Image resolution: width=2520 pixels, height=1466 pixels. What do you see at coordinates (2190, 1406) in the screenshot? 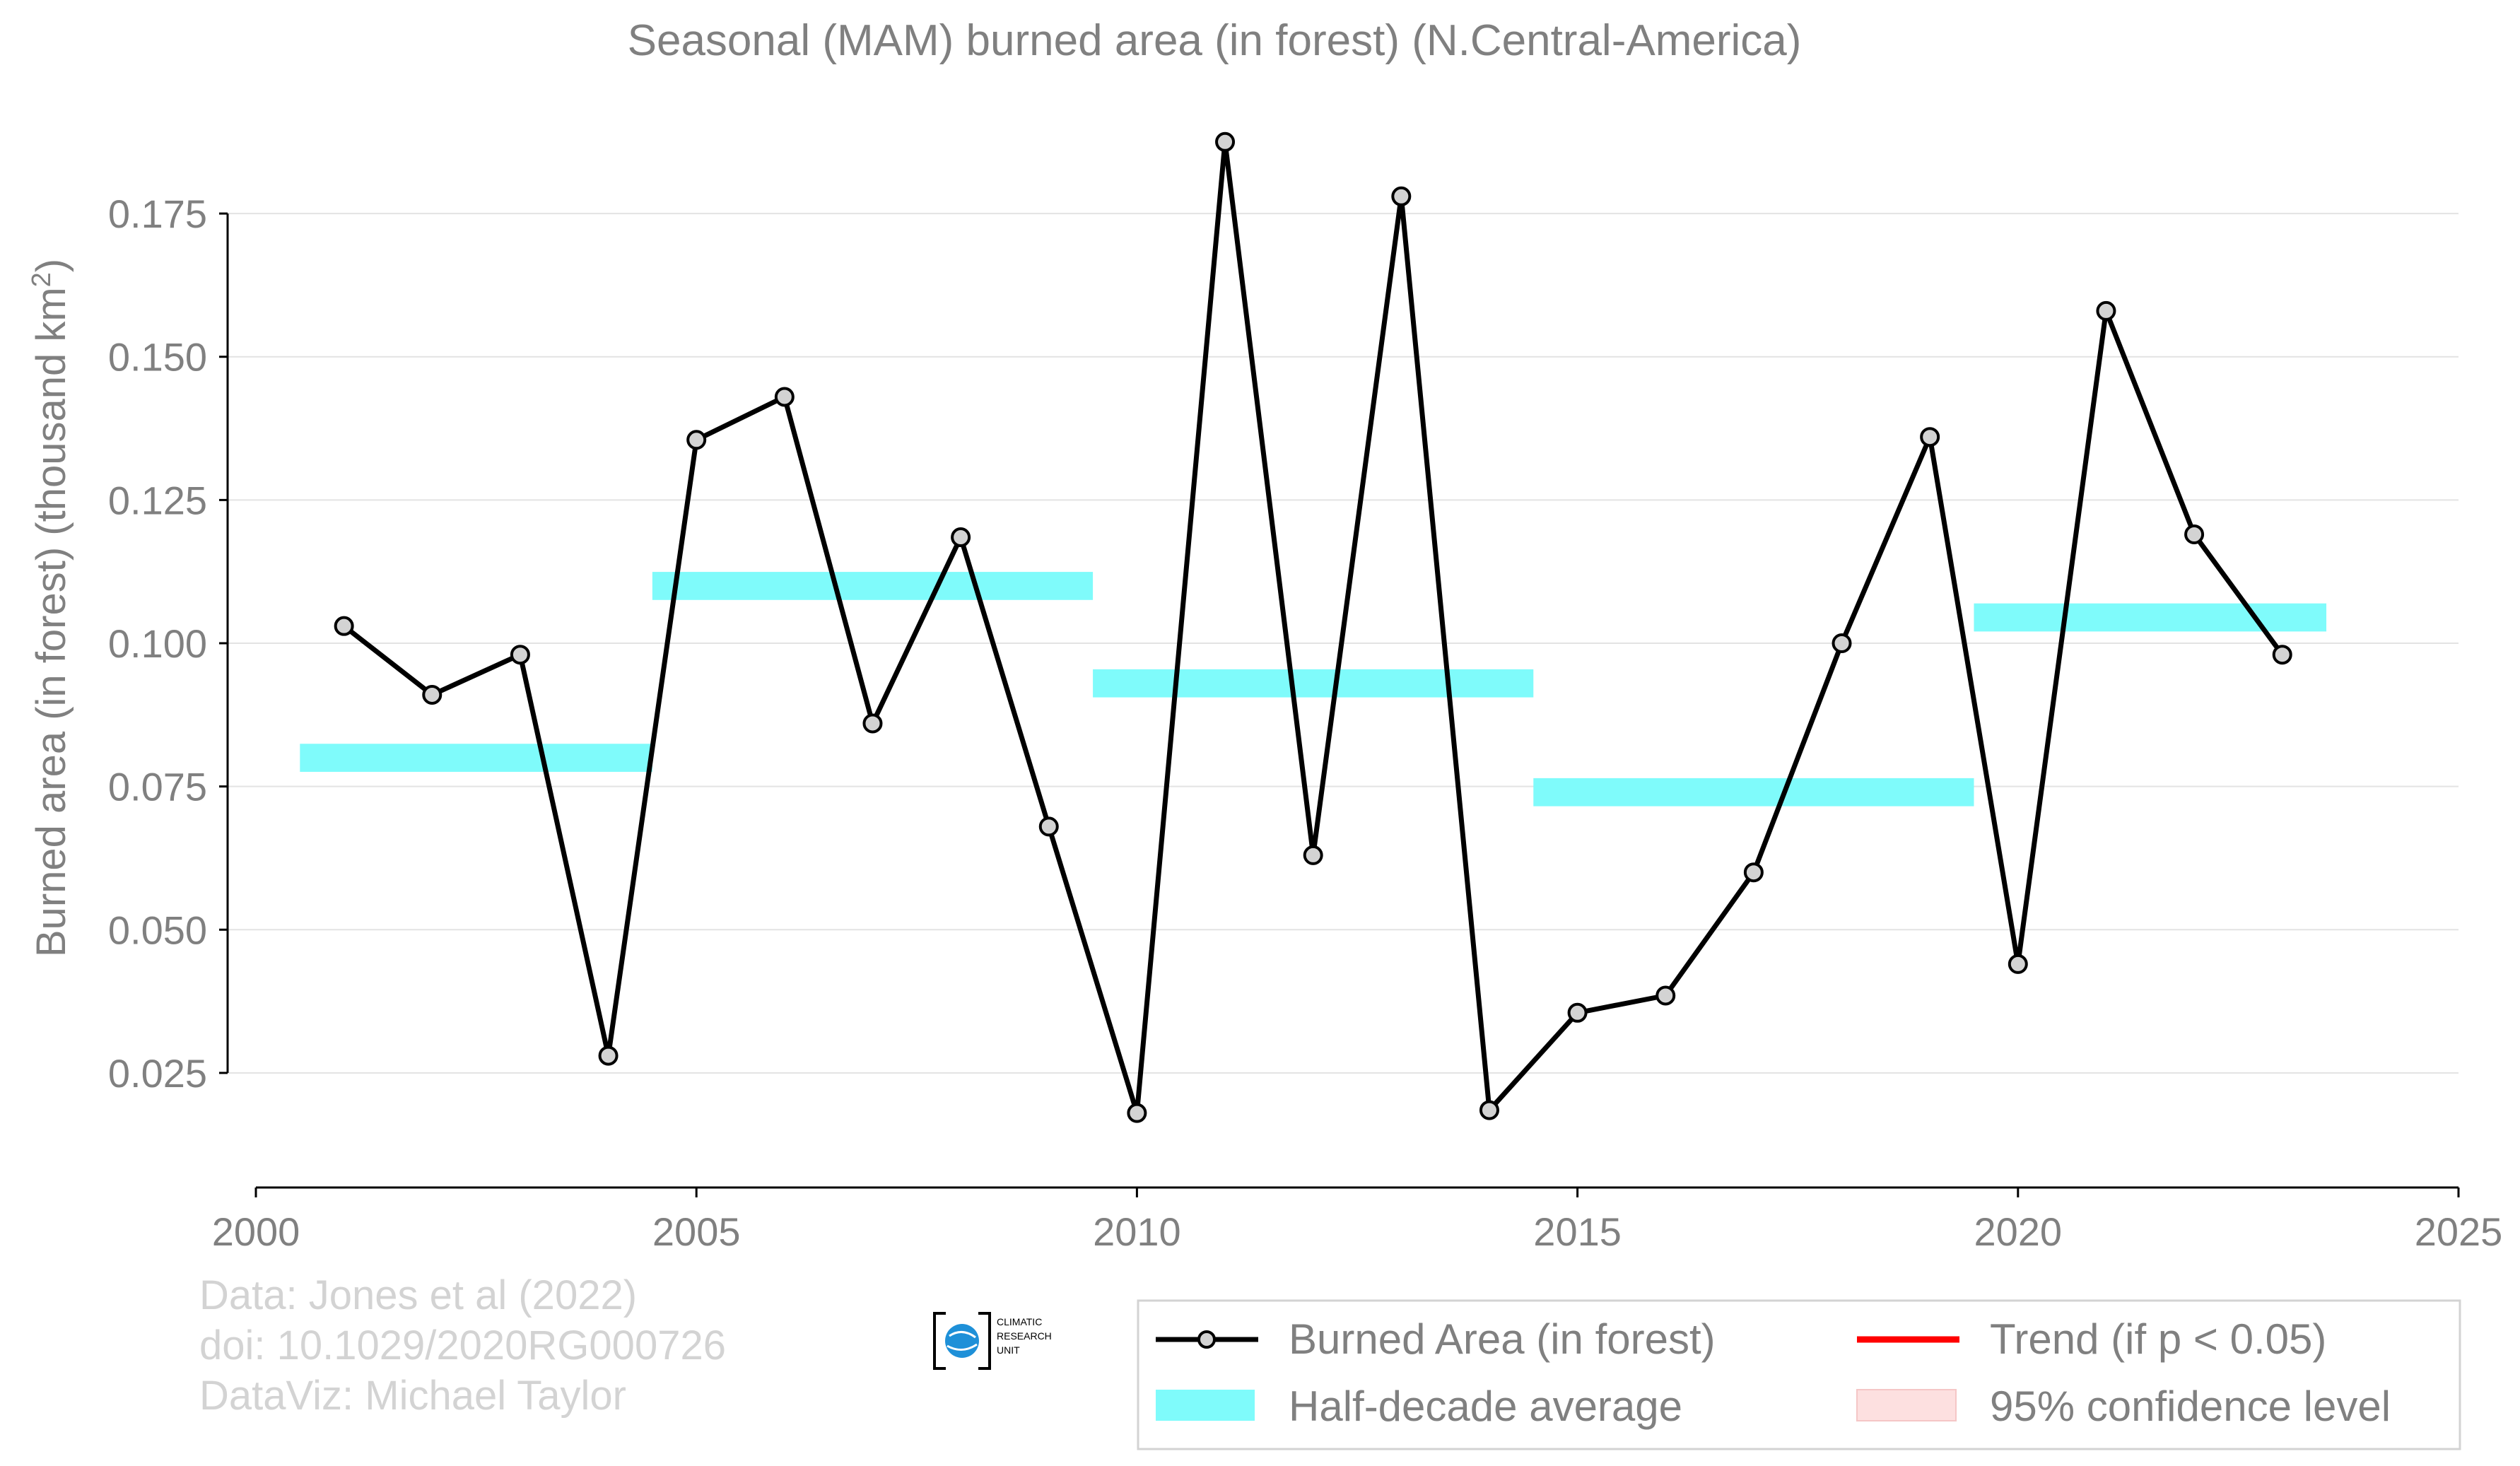
I see `legend-label-confidence: 95% confidence level` at bounding box center [2190, 1406].